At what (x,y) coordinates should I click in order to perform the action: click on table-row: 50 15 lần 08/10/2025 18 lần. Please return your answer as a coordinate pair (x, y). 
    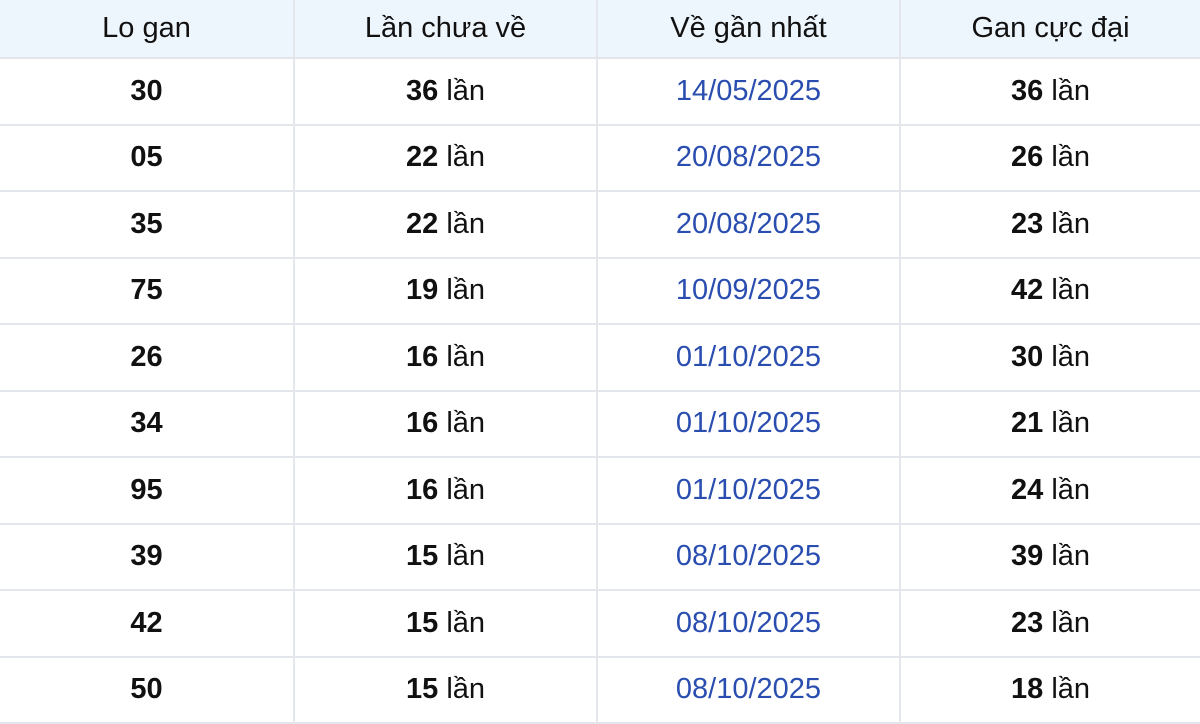
    Looking at the image, I should click on (600, 689).